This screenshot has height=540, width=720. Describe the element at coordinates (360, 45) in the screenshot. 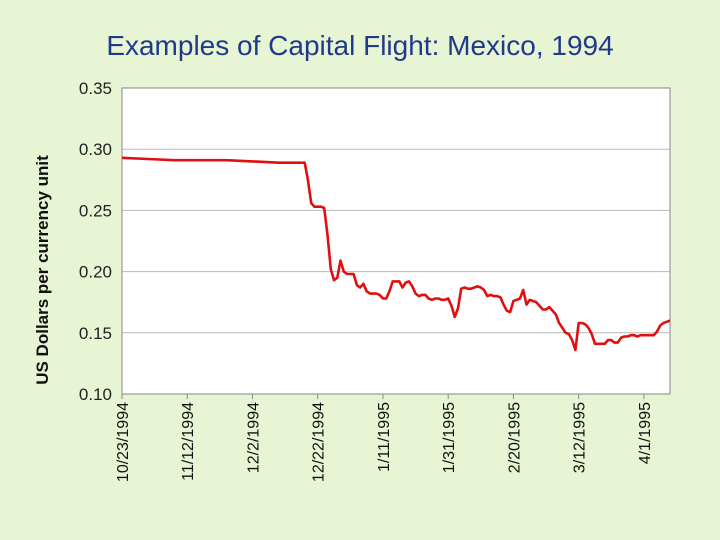

I see `chart-title: Examples of Capital Flight: Mexico, 1994` at that location.